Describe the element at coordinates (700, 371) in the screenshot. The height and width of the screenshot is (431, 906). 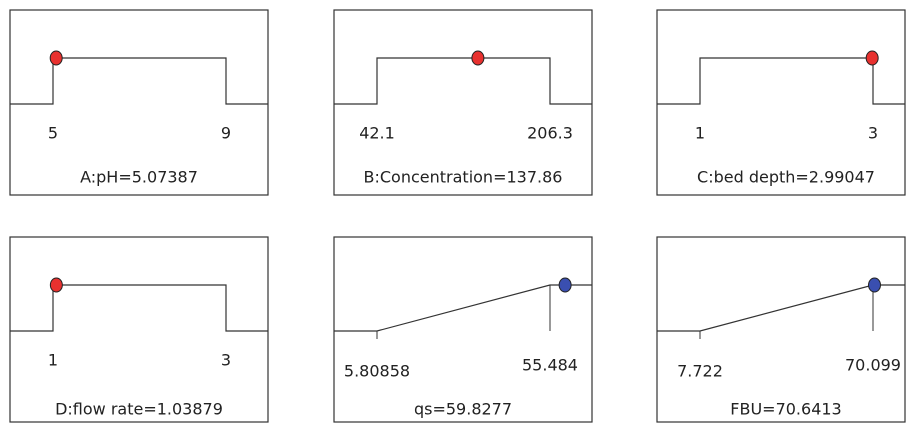
I see `low-label: 7.722` at that location.